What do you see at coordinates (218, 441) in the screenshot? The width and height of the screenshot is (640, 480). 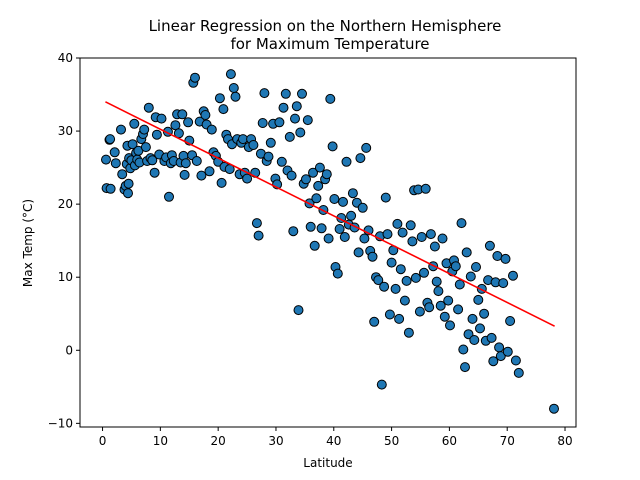 I see `x-tick-label: 20` at bounding box center [218, 441].